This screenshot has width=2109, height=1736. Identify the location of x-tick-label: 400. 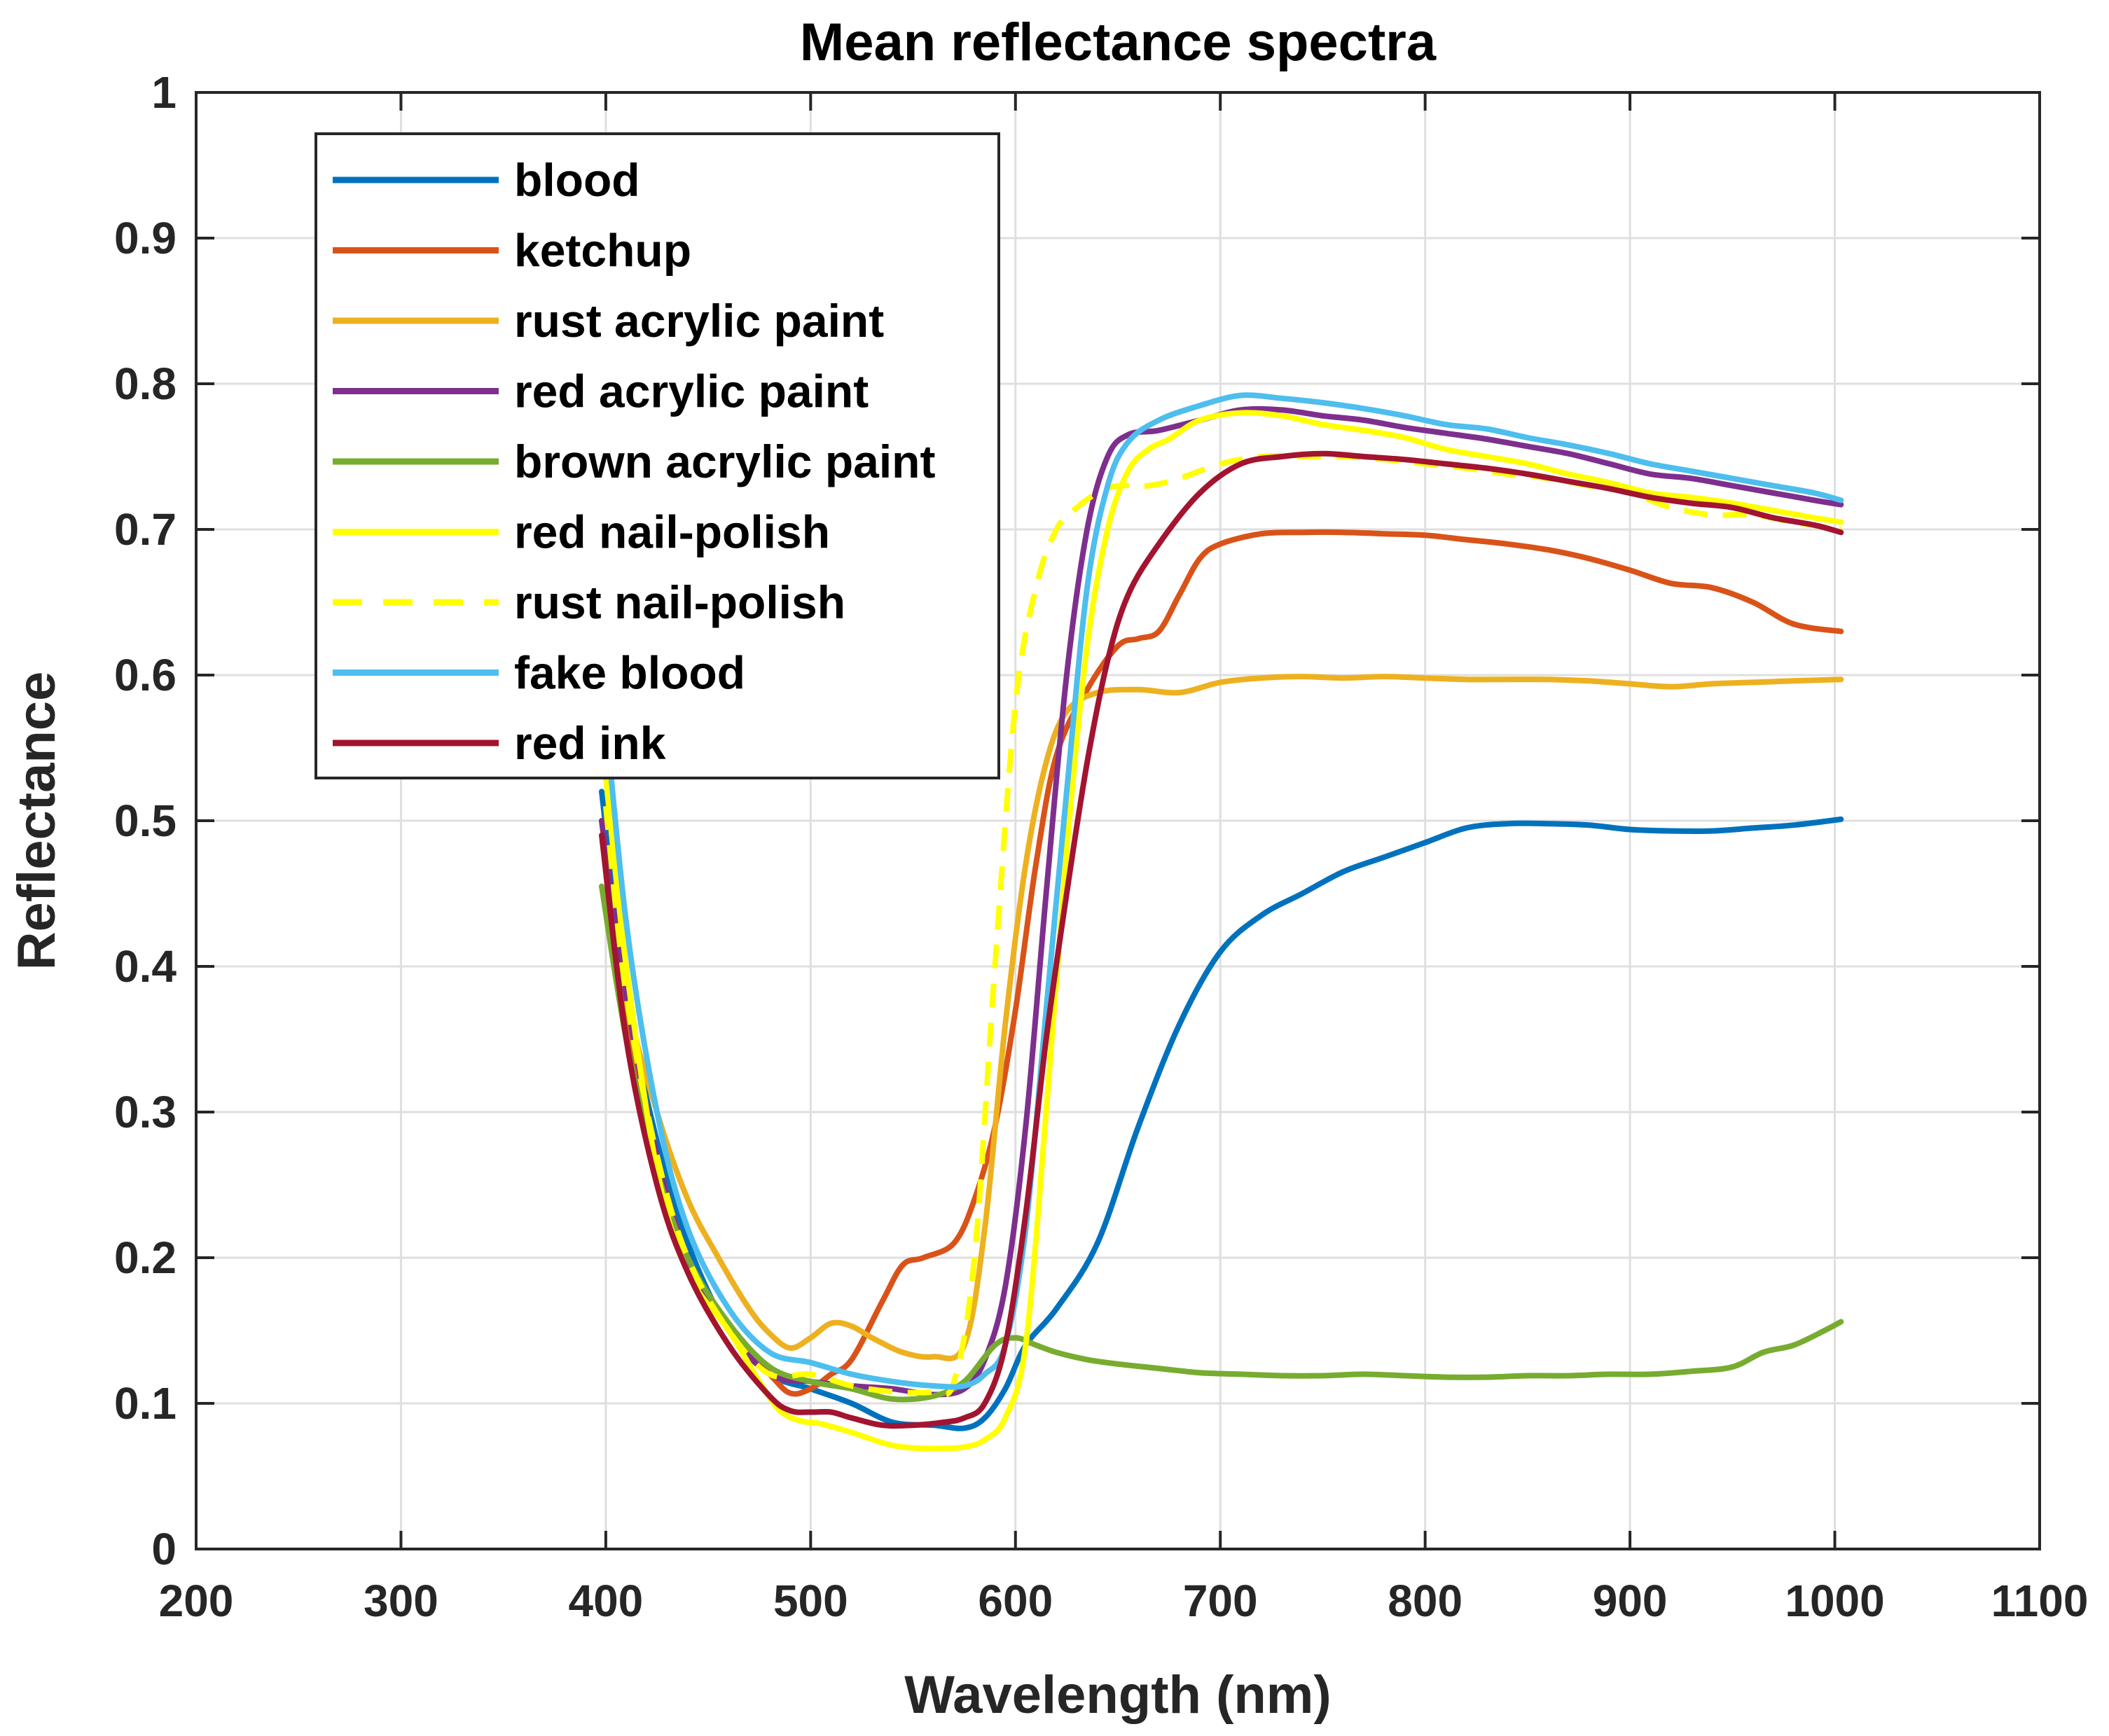
(605, 1601).